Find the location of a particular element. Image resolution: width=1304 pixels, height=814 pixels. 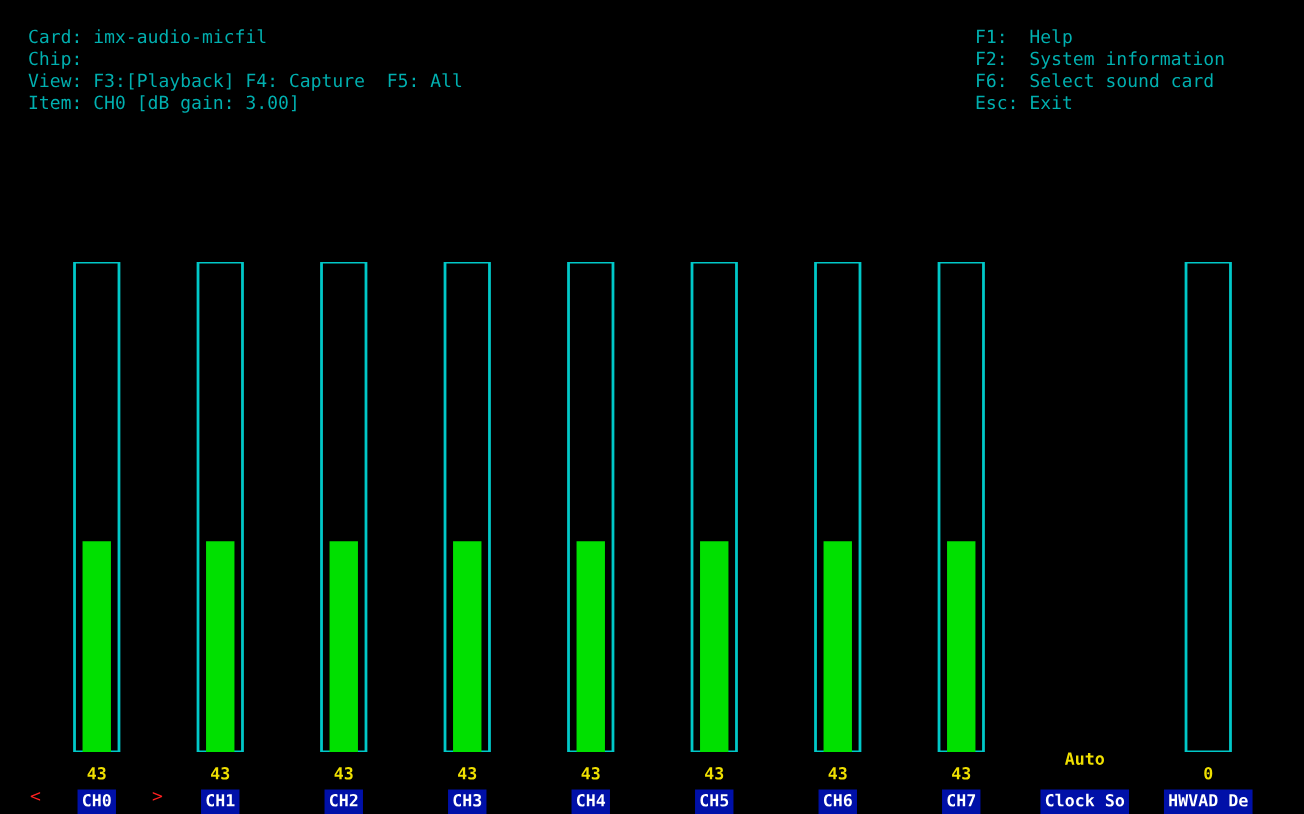

text: Item: CH0 [dB gain: 3.00] is located at coordinates (162, 104).